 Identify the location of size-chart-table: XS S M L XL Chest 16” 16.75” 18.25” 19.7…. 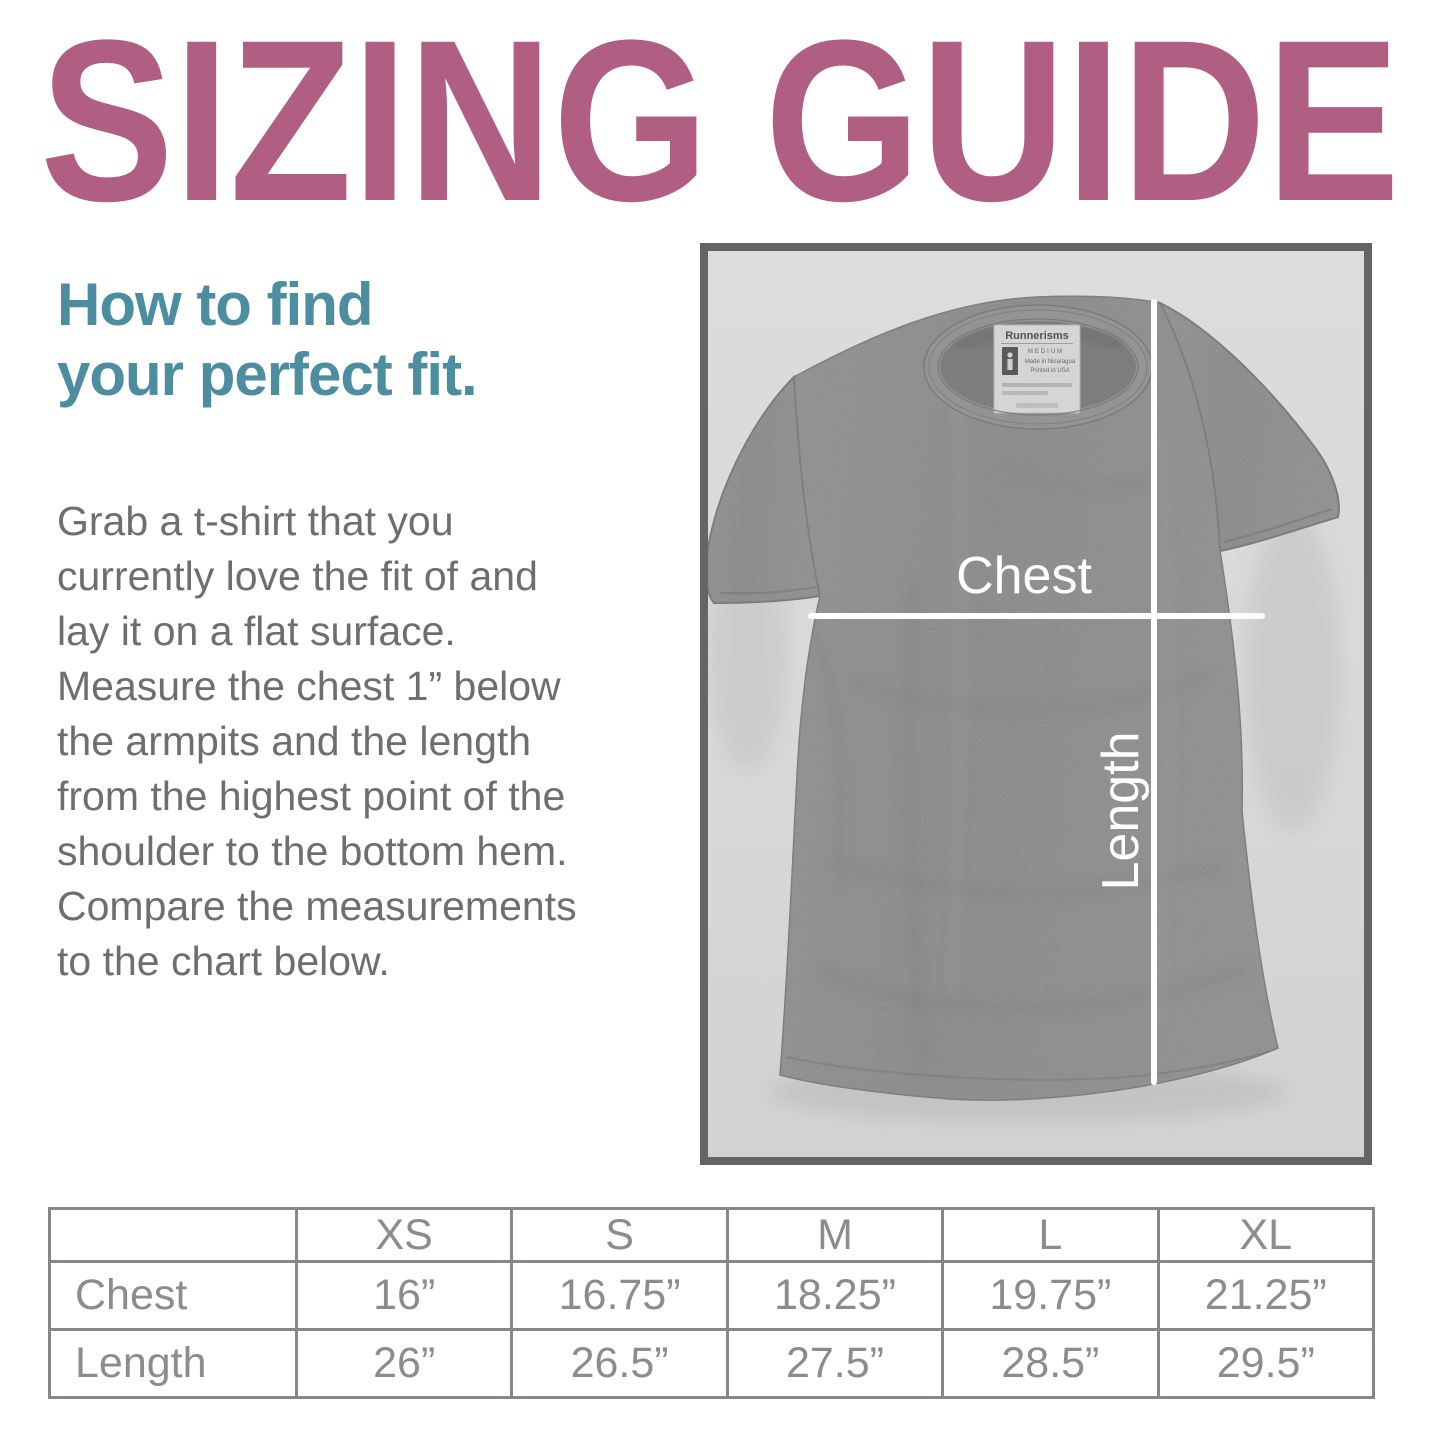
(711, 1303).